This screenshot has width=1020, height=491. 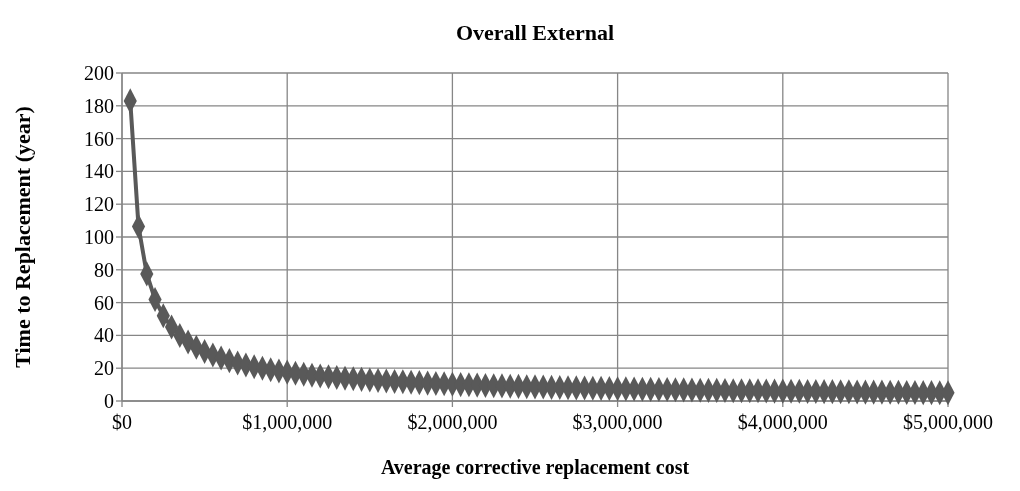 I want to click on x-tick-label: $3,000,000, so click(x=617, y=422).